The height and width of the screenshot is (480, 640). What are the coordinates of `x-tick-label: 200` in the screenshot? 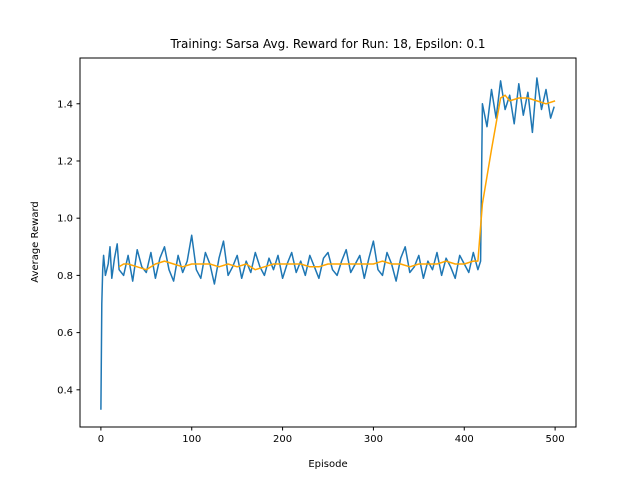 It's located at (282, 439).